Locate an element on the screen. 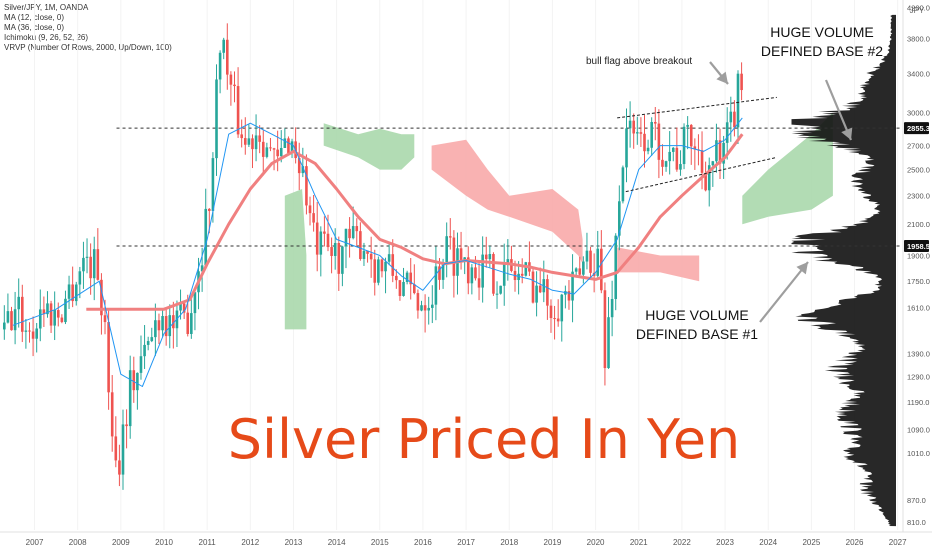  bull-flag-arrow-head is located at coordinates (722, 77).